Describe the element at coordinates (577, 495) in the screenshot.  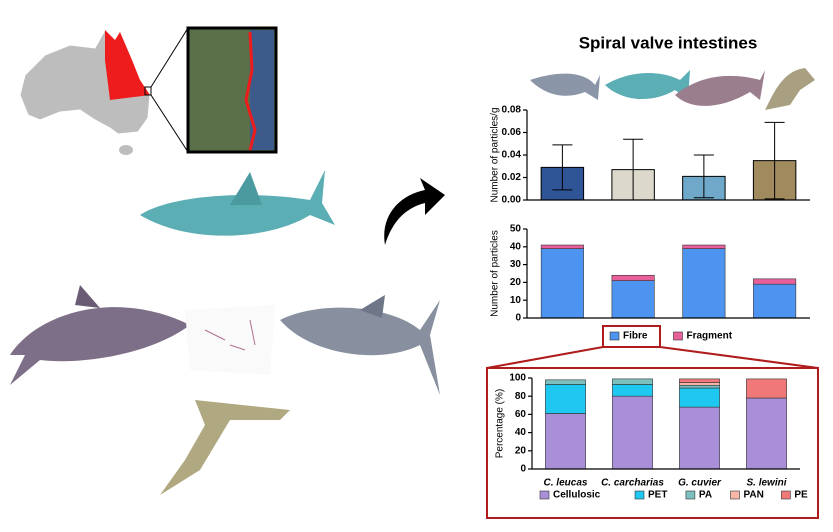
I see `legend-label: Cellulosic` at that location.